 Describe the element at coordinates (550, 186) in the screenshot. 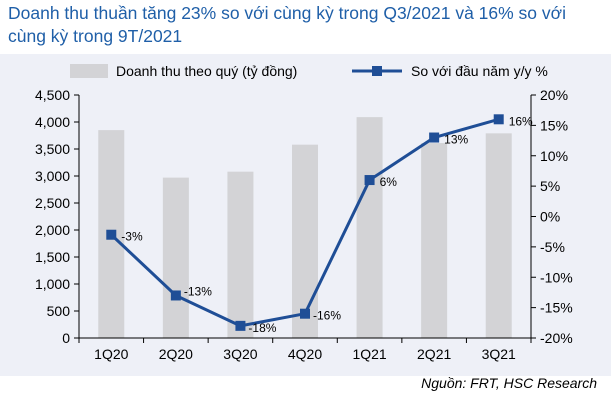

I see `y-right-tick-label: 5%` at that location.